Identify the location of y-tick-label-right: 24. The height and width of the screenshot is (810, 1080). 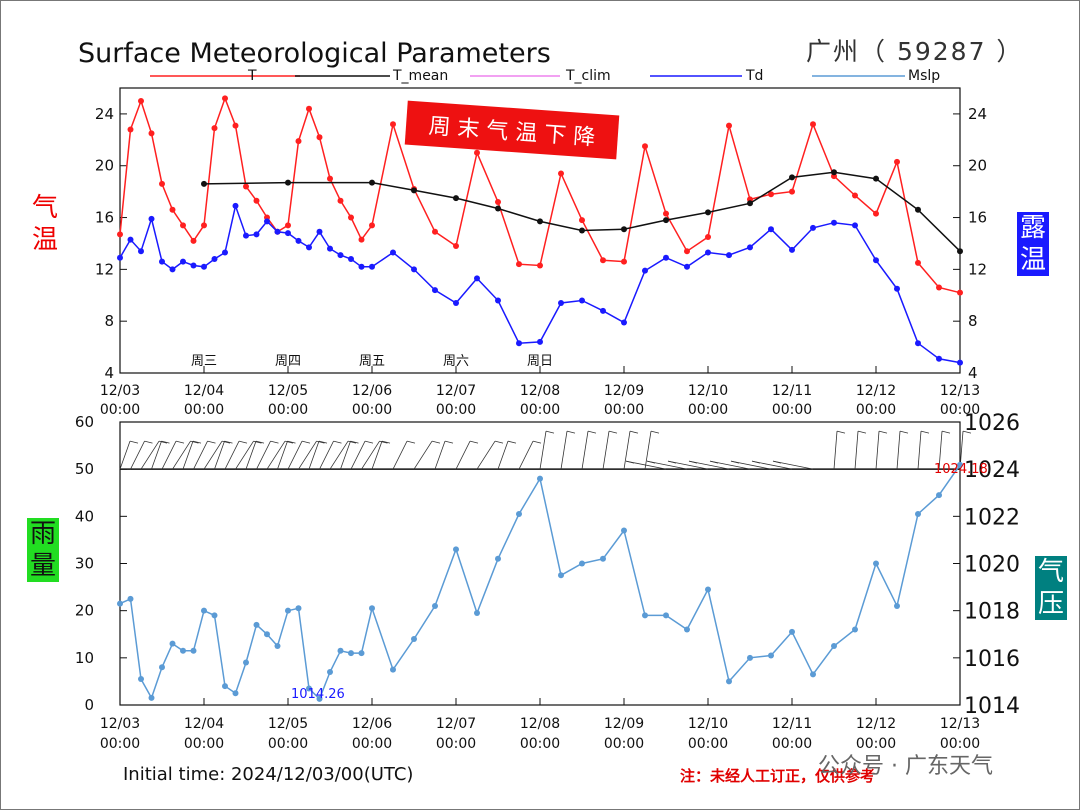
(977, 114).